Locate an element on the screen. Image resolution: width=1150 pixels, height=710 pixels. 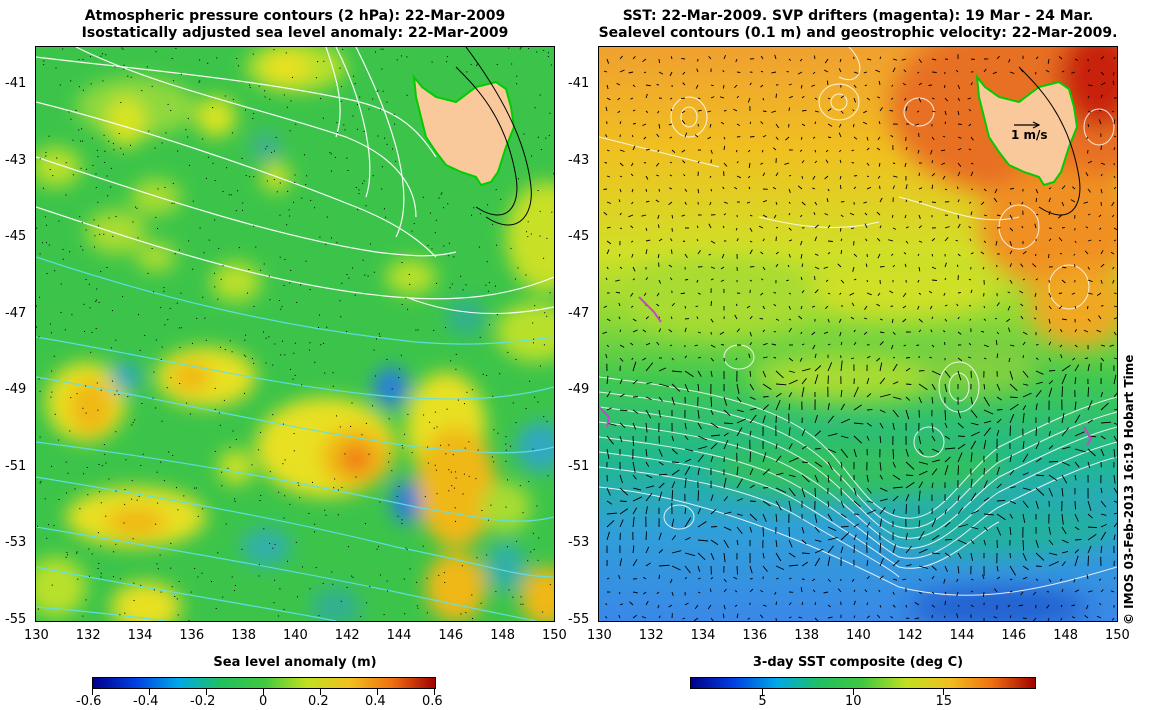
velocity-scale-label: 1 m/s is located at coordinates (1029, 135).